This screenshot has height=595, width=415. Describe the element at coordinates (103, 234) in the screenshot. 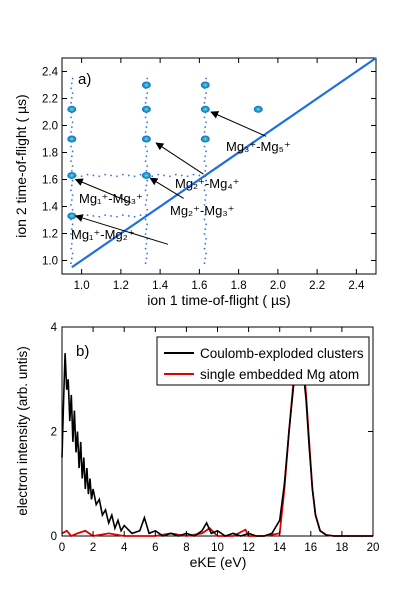

I see `annotation-label: Mg₁⁺-Mg₂⁺` at that location.